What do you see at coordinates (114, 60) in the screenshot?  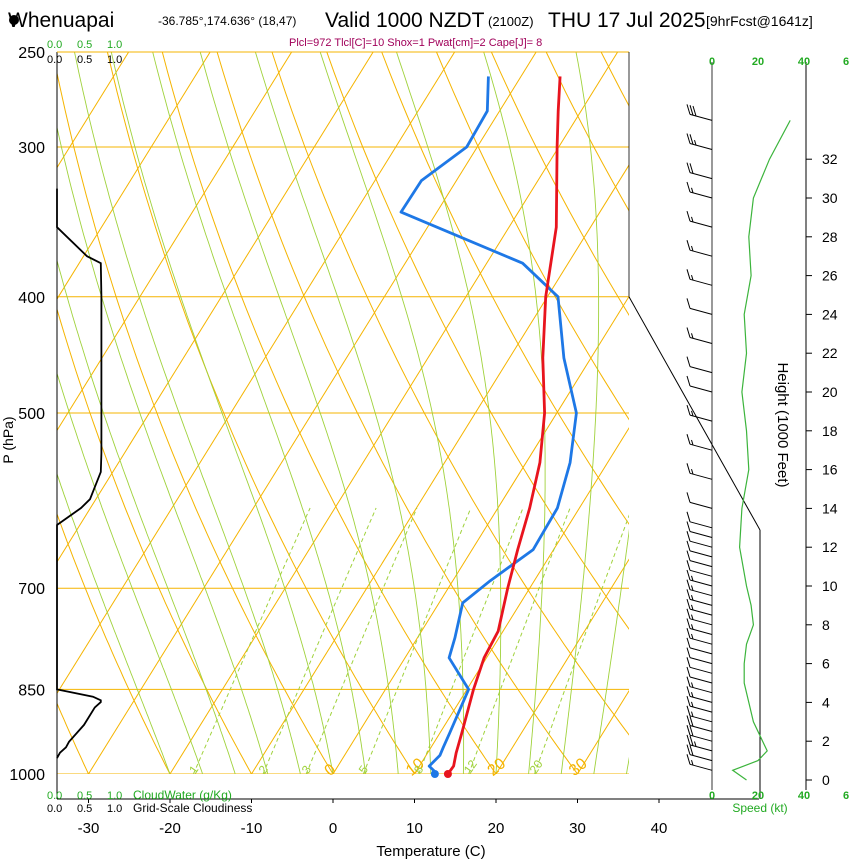 I see `cloudiness-top-tick: 1.0` at bounding box center [114, 60].